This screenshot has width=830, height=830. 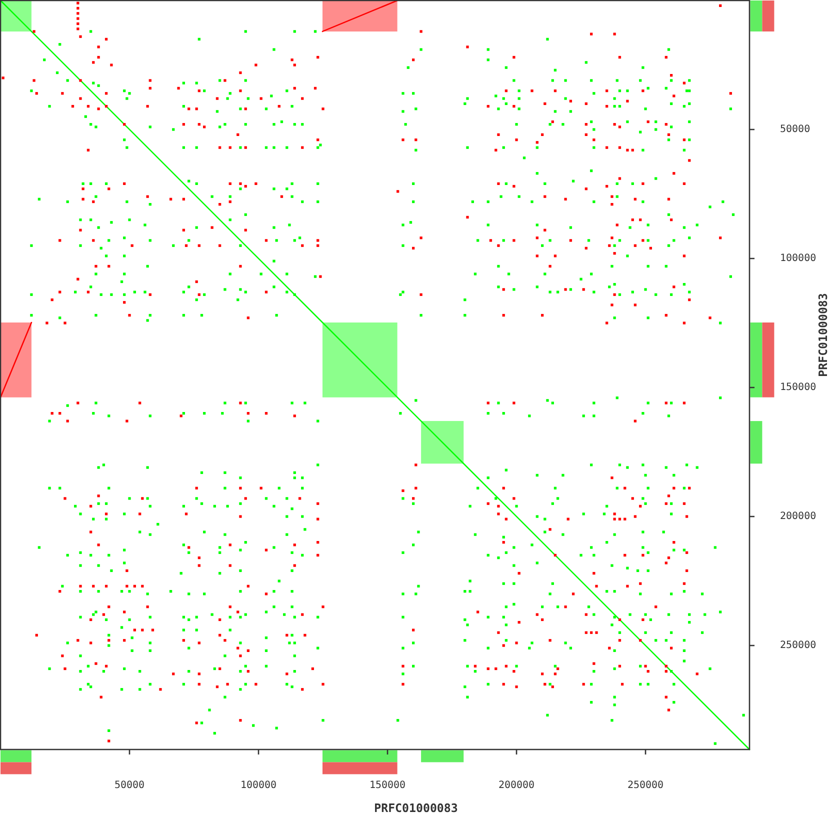 I want to click on y-axis-title: PRFC01000083, so click(x=823, y=335).